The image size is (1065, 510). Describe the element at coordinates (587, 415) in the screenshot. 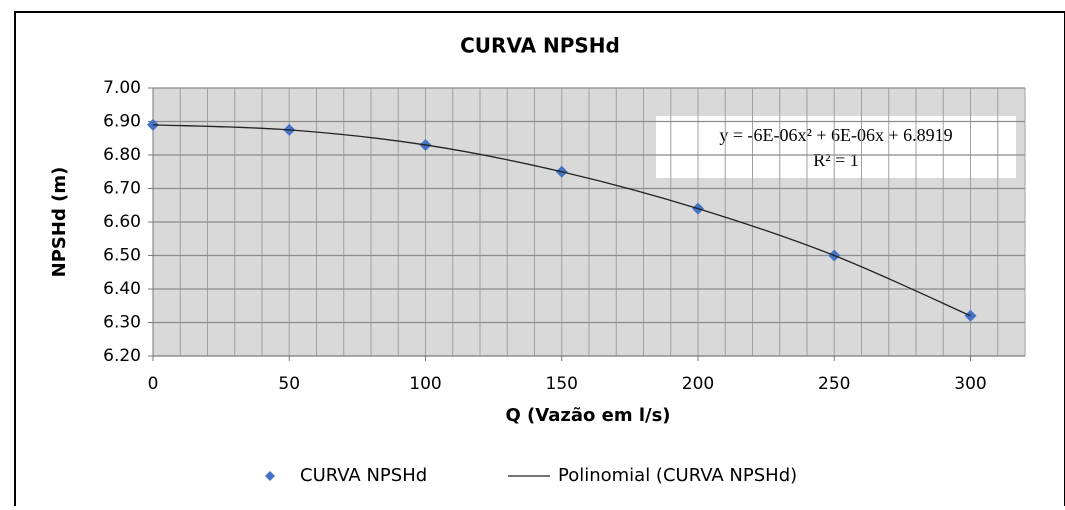

I see `x-axis-label: Q (Vazão em l/s)` at that location.